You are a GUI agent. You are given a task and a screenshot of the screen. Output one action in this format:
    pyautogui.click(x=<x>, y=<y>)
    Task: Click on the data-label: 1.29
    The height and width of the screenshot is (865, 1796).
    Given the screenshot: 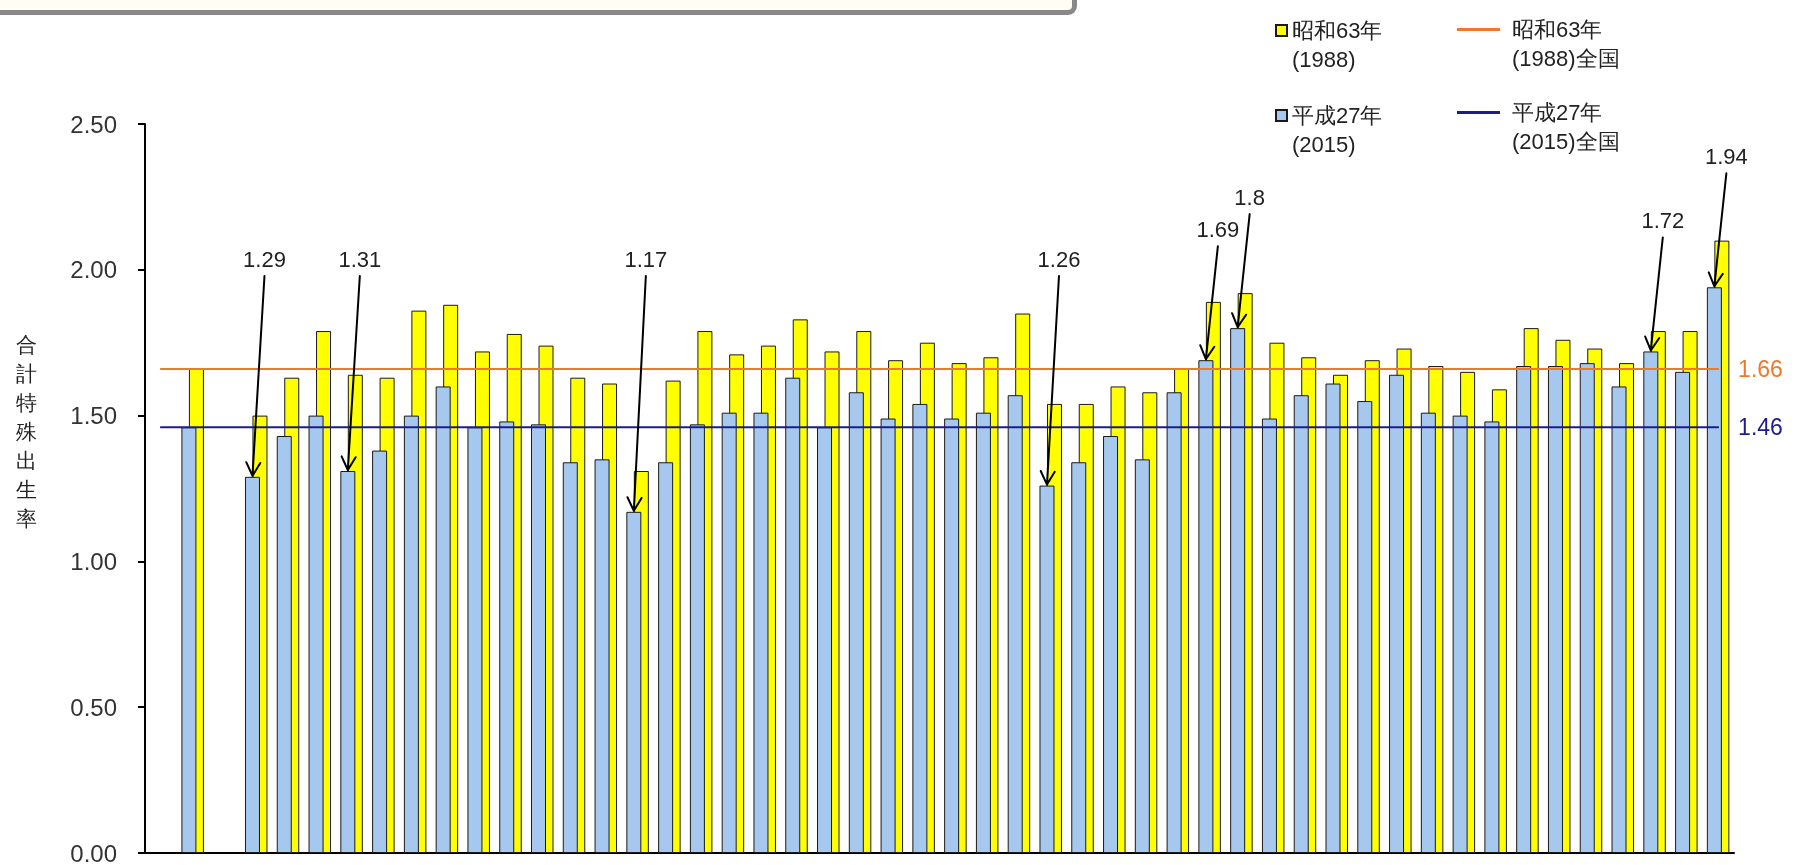 What is the action you would take?
    pyautogui.click(x=264, y=259)
    